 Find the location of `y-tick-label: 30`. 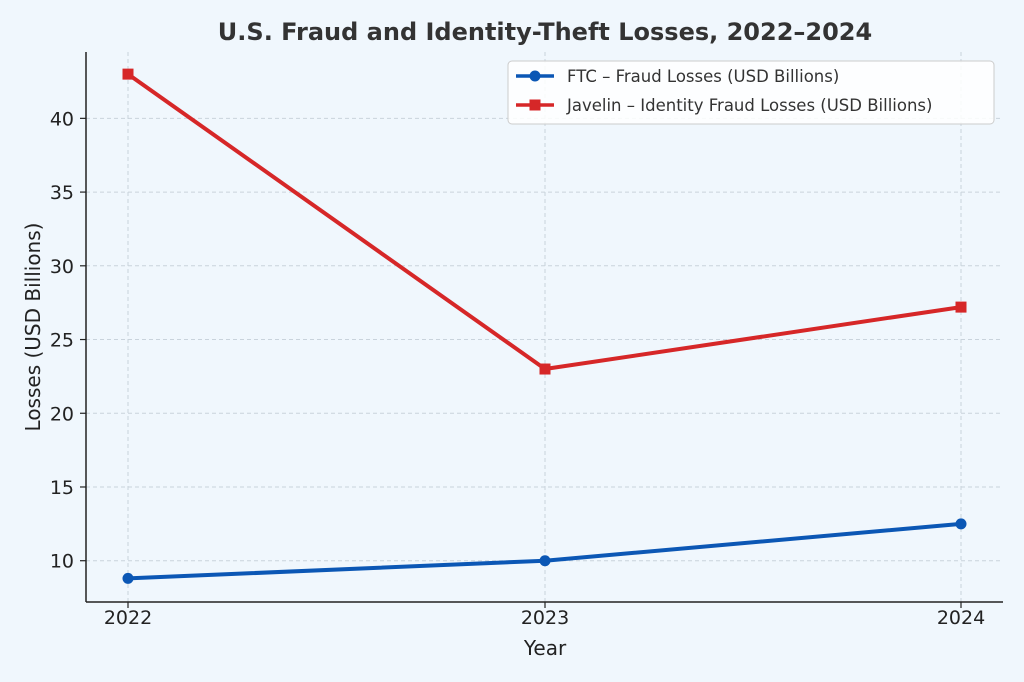

y-tick-label: 30 is located at coordinates (62, 267).